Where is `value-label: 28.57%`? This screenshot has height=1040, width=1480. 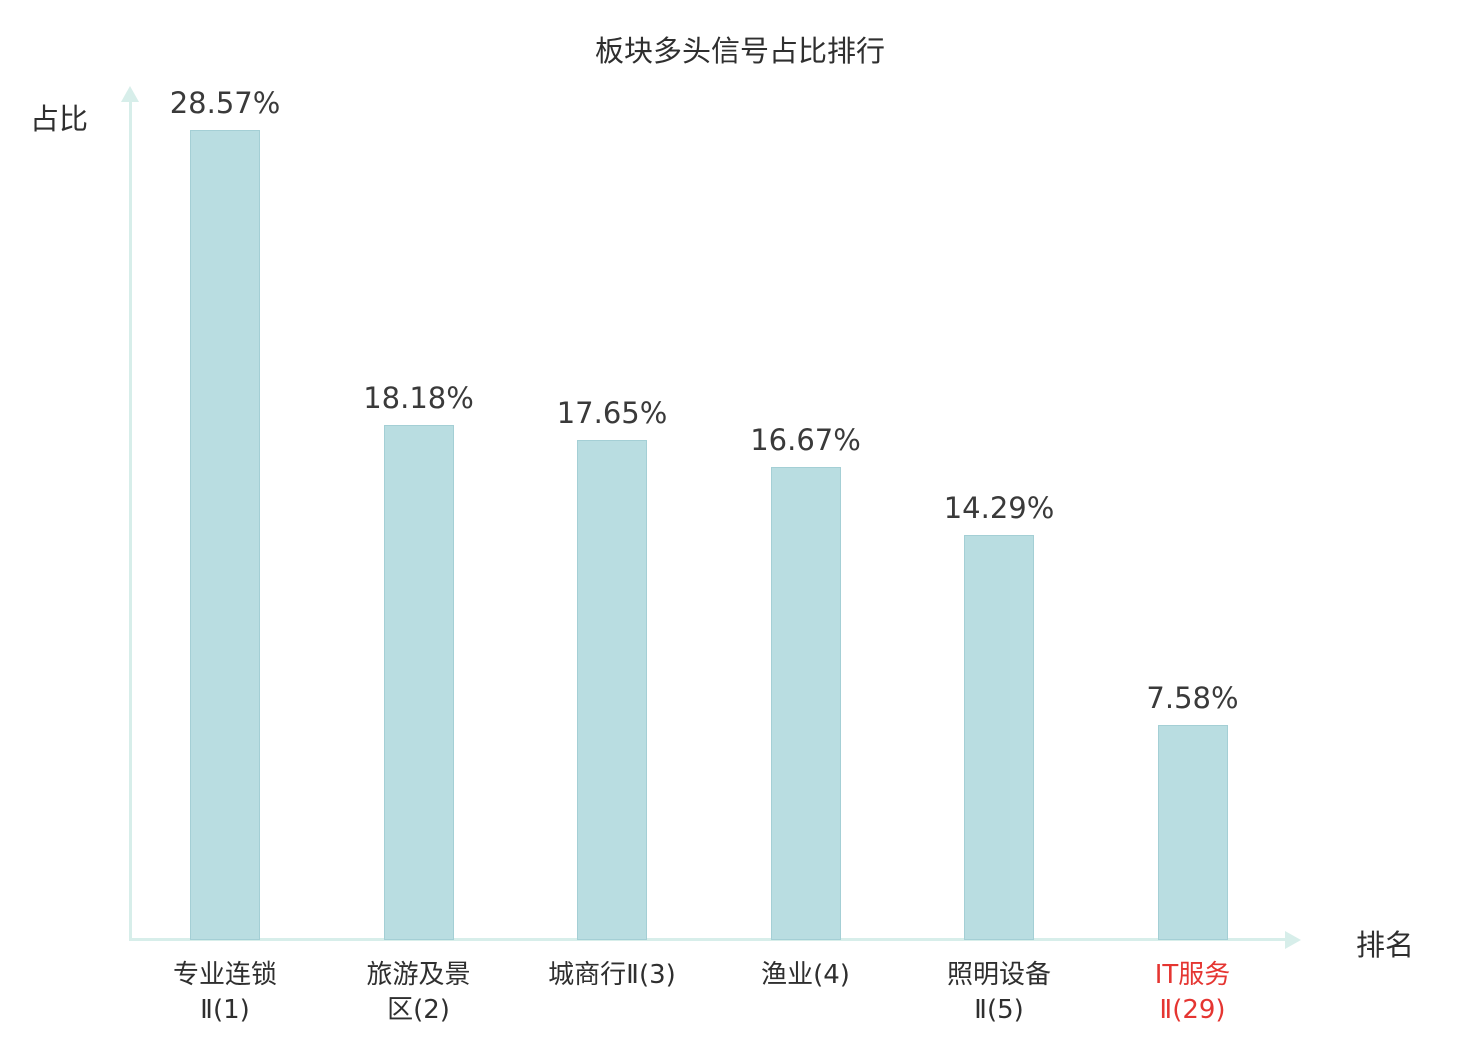
value-label: 28.57% is located at coordinates (225, 103).